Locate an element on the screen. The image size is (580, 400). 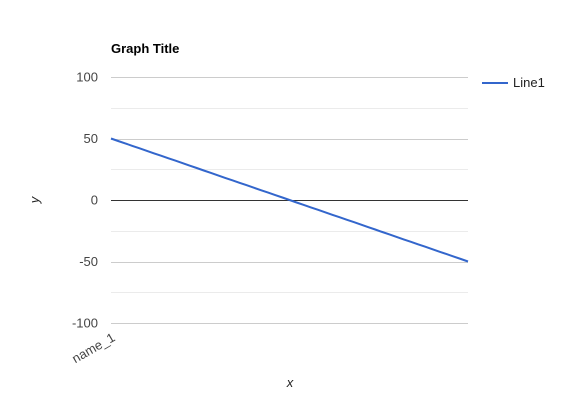
y-tick-label: 100 is located at coordinates (87, 77).